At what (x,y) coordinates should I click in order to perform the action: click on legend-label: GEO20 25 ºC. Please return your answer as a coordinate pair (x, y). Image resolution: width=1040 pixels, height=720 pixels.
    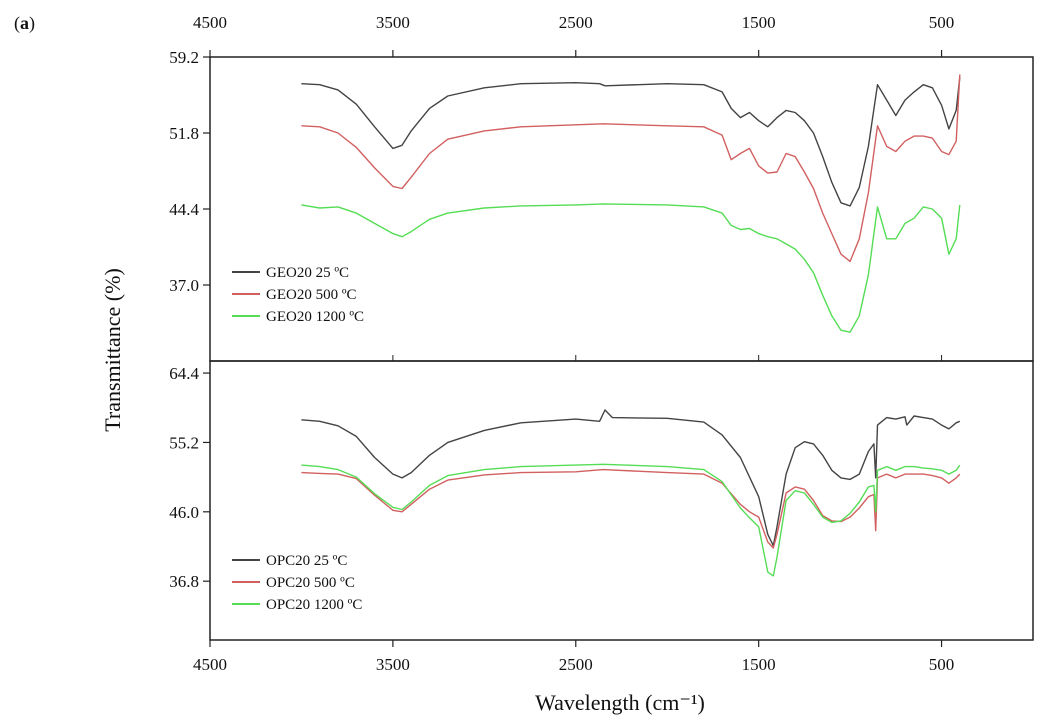
    Looking at the image, I should click on (307, 273).